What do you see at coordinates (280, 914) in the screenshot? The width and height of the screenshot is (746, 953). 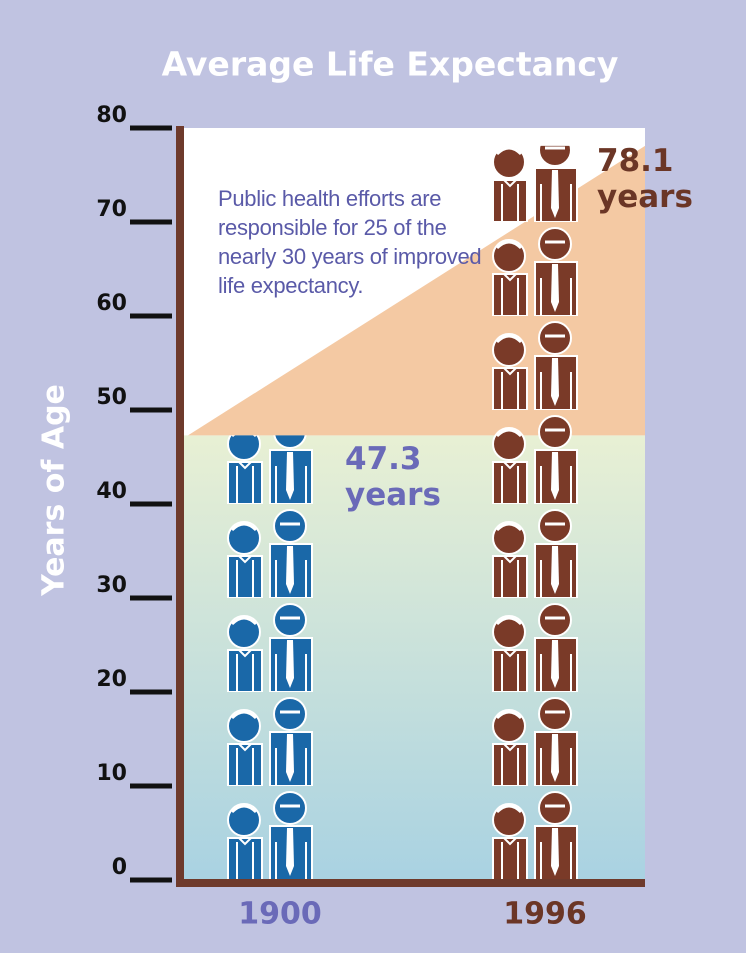 I see `x-tick-label: 1900` at bounding box center [280, 914].